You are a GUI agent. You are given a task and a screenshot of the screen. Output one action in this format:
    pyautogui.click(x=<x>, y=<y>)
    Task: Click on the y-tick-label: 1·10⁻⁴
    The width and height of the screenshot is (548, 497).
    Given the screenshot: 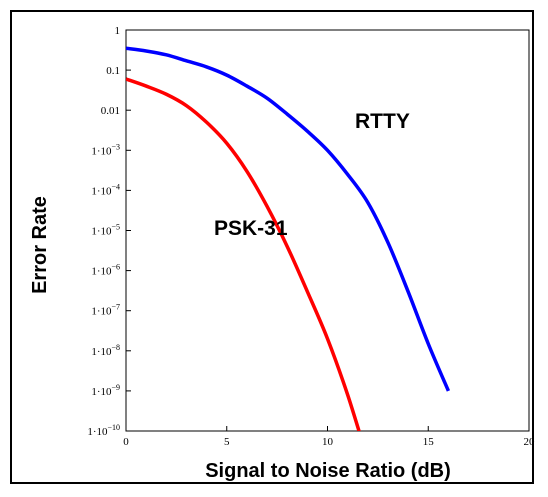 What is the action you would take?
    pyautogui.click(x=105, y=189)
    